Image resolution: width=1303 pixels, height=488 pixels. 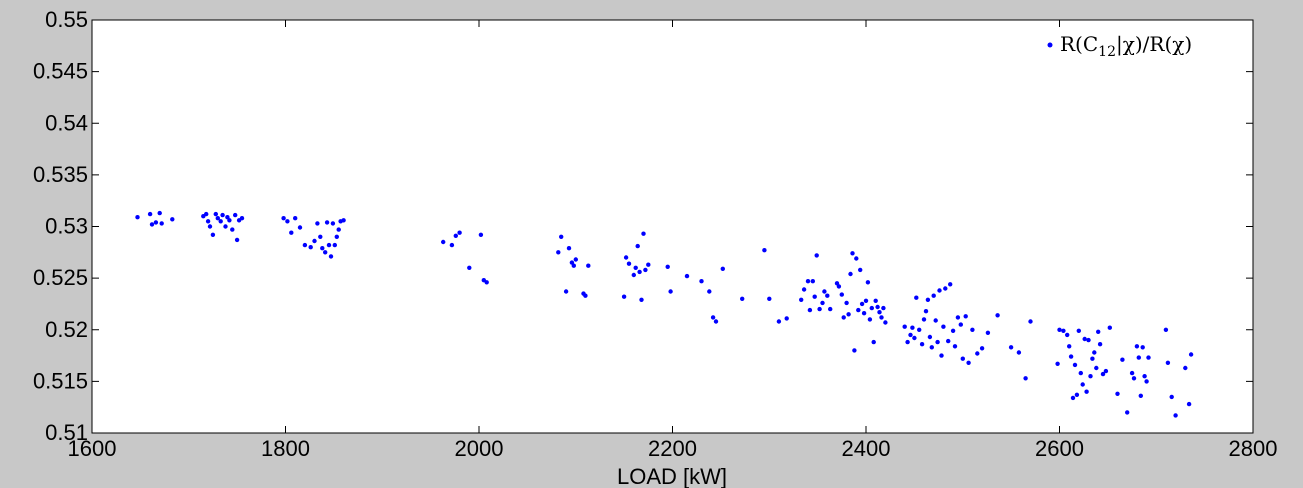 I want to click on y-tick-label: 0.52, so click(x=66, y=329).